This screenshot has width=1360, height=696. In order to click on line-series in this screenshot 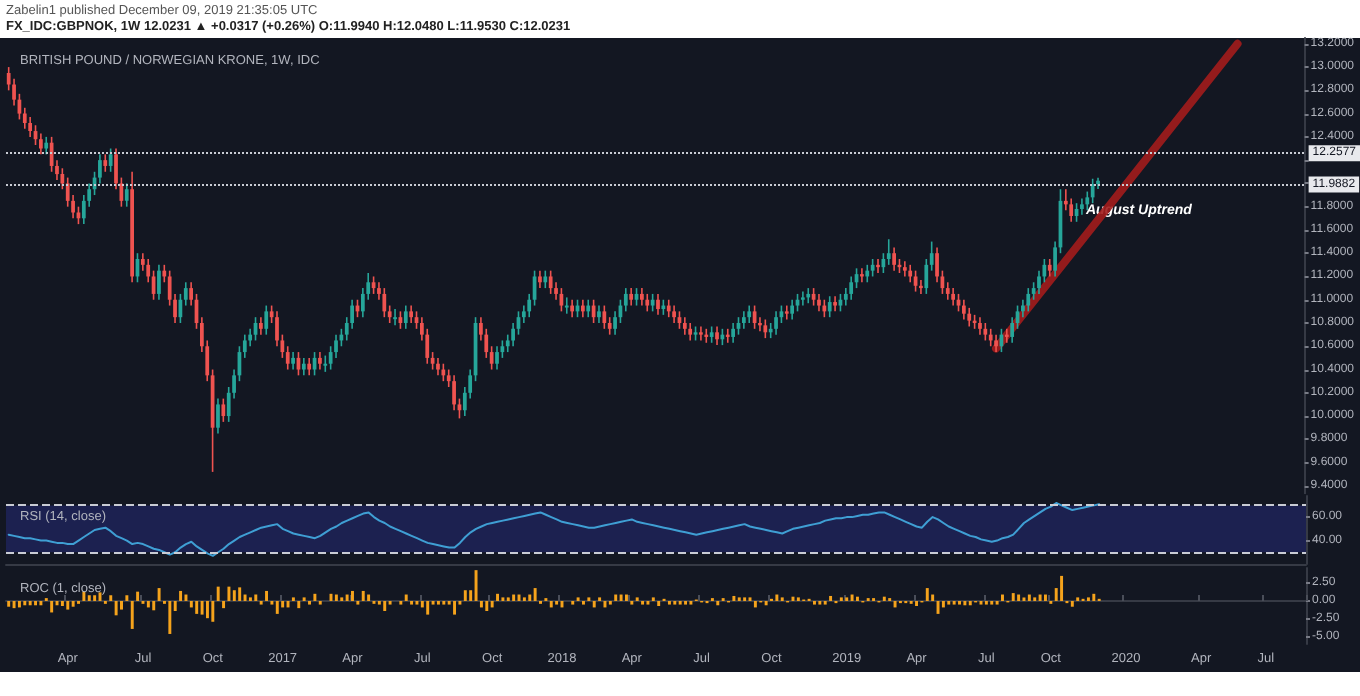, I will do `click(554, 529)`.